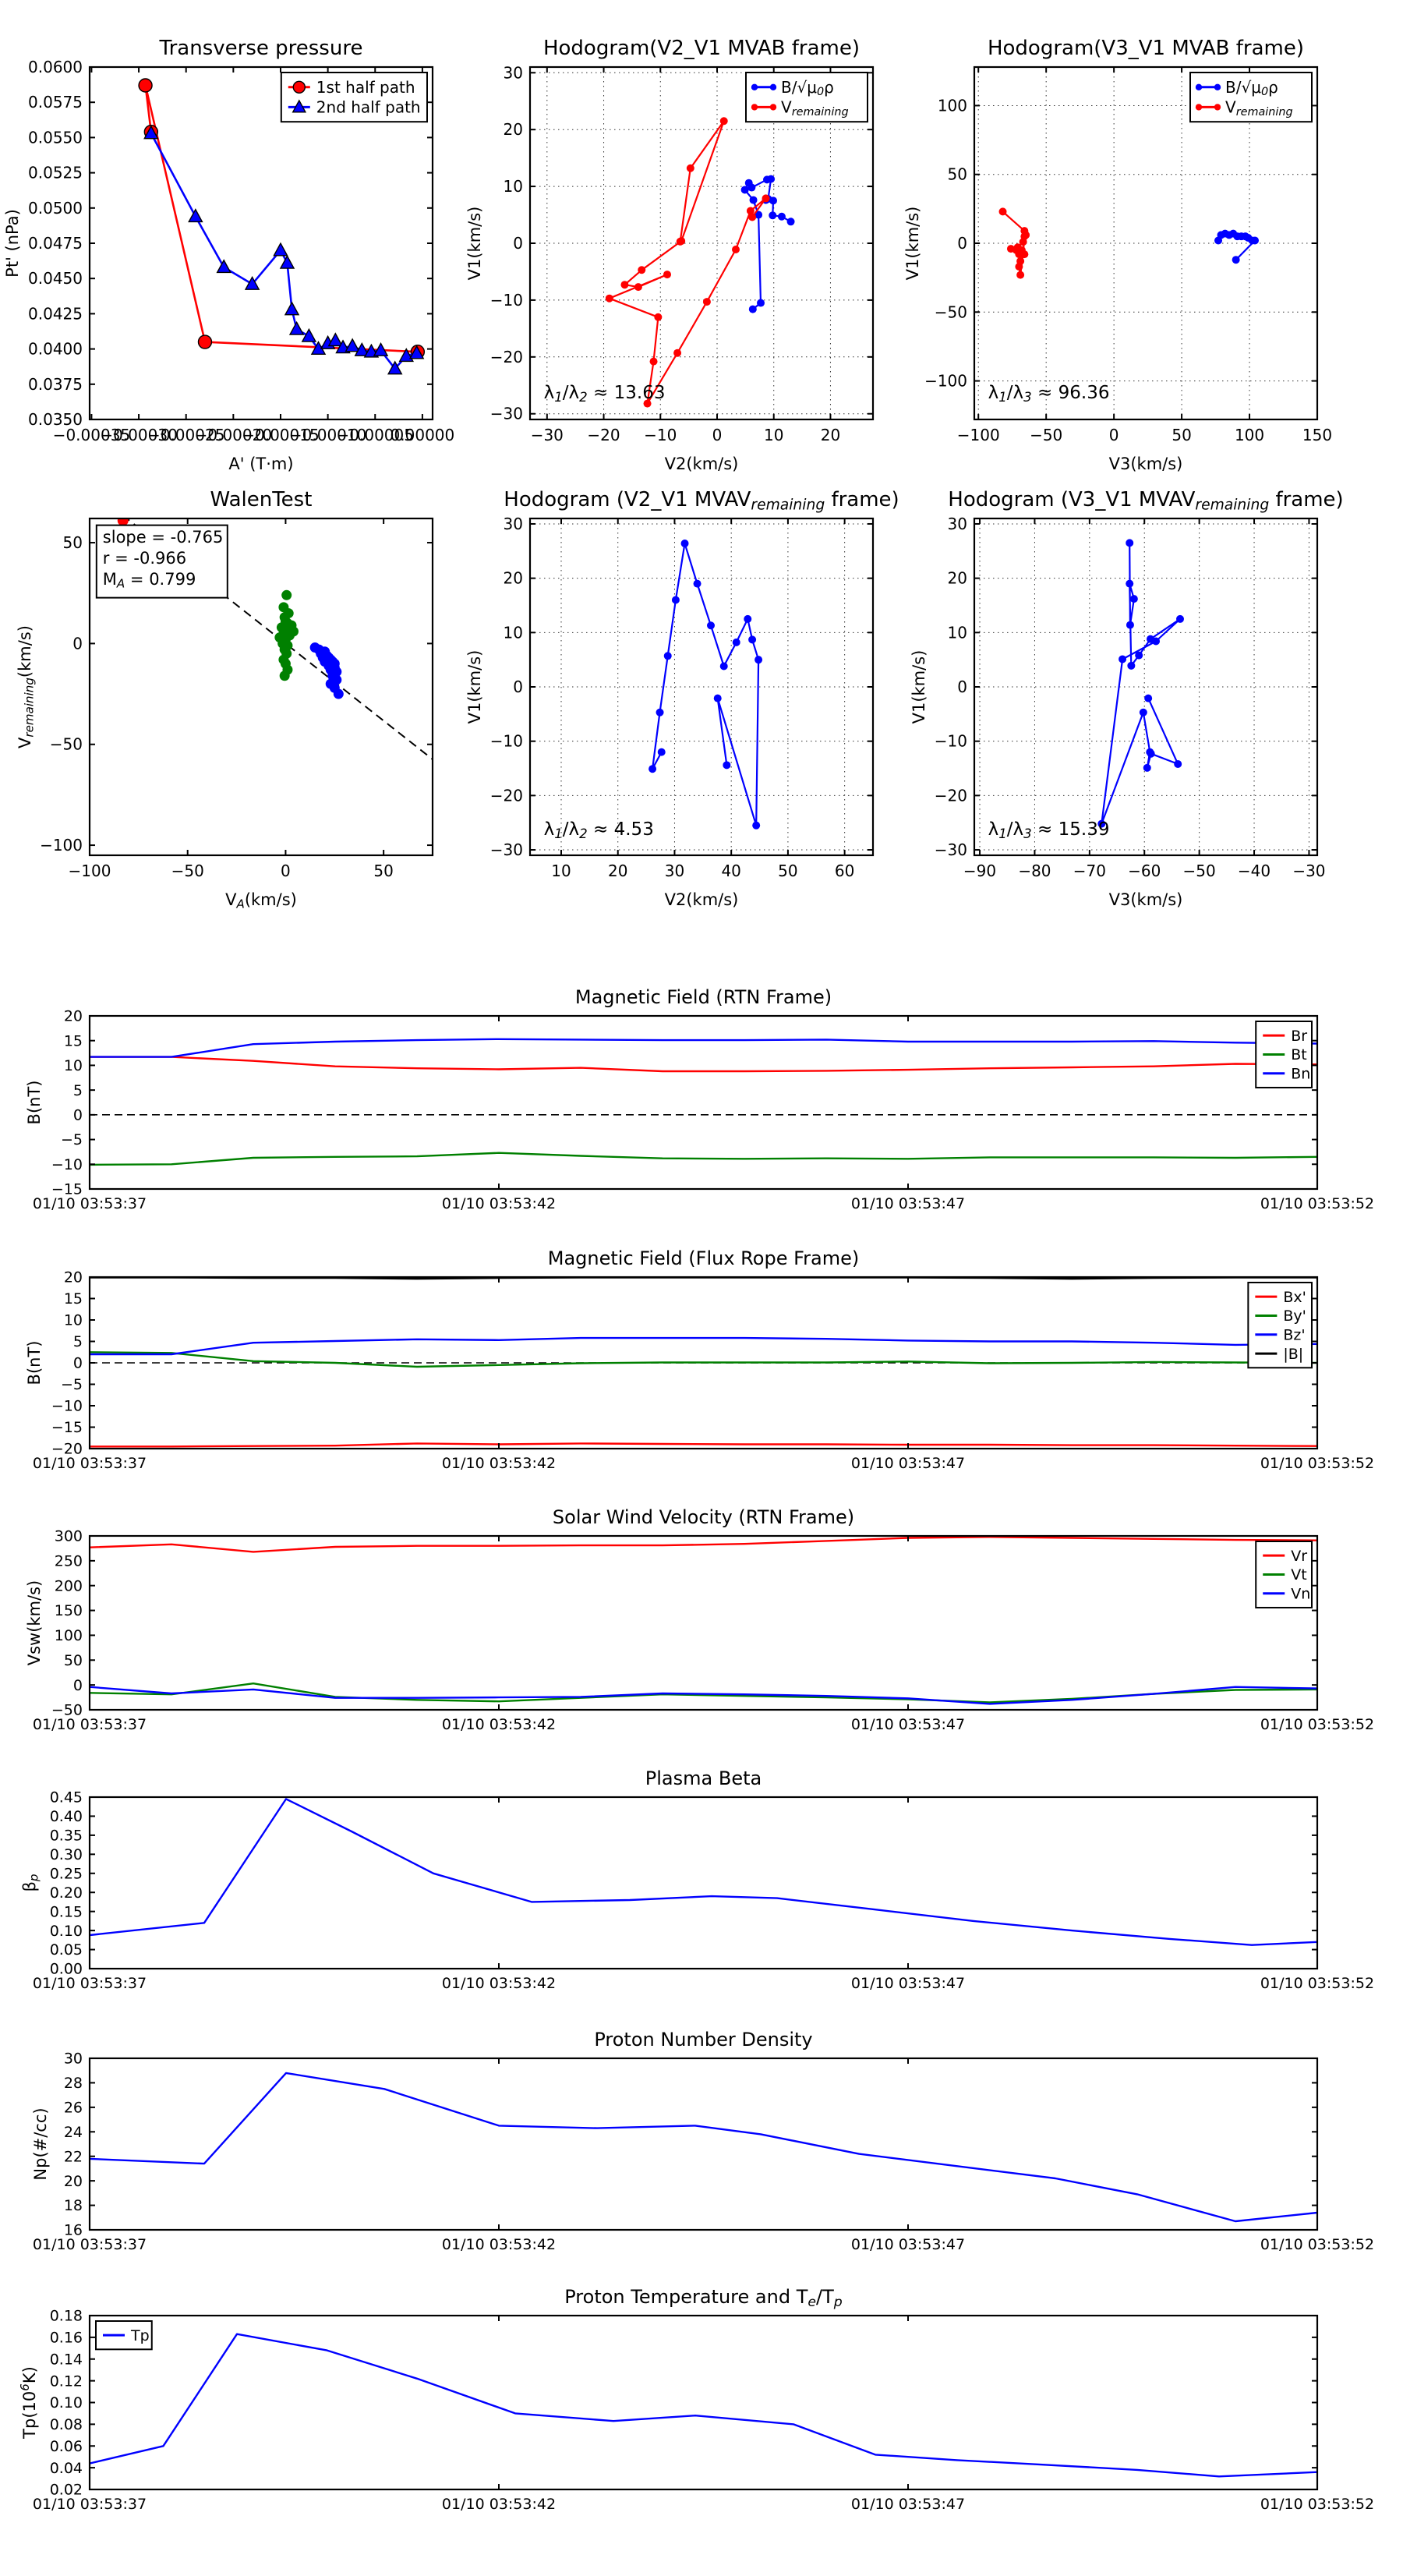  What do you see at coordinates (73, 1298) in the screenshot?
I see `b-fluxrope-ytick: 15` at bounding box center [73, 1298].